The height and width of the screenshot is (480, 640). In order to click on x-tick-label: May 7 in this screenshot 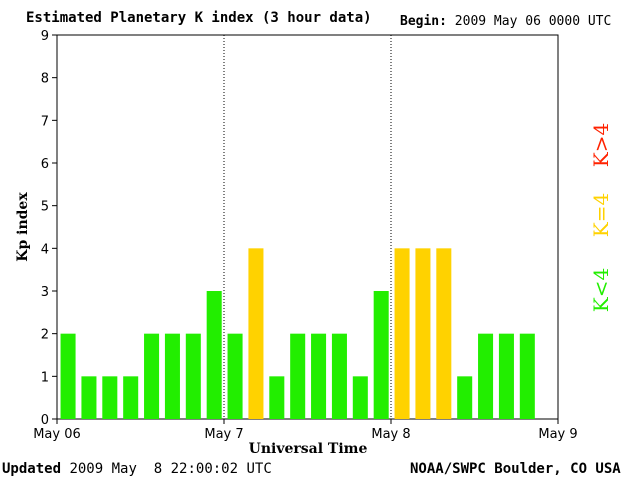, I will do `click(223, 434)`.